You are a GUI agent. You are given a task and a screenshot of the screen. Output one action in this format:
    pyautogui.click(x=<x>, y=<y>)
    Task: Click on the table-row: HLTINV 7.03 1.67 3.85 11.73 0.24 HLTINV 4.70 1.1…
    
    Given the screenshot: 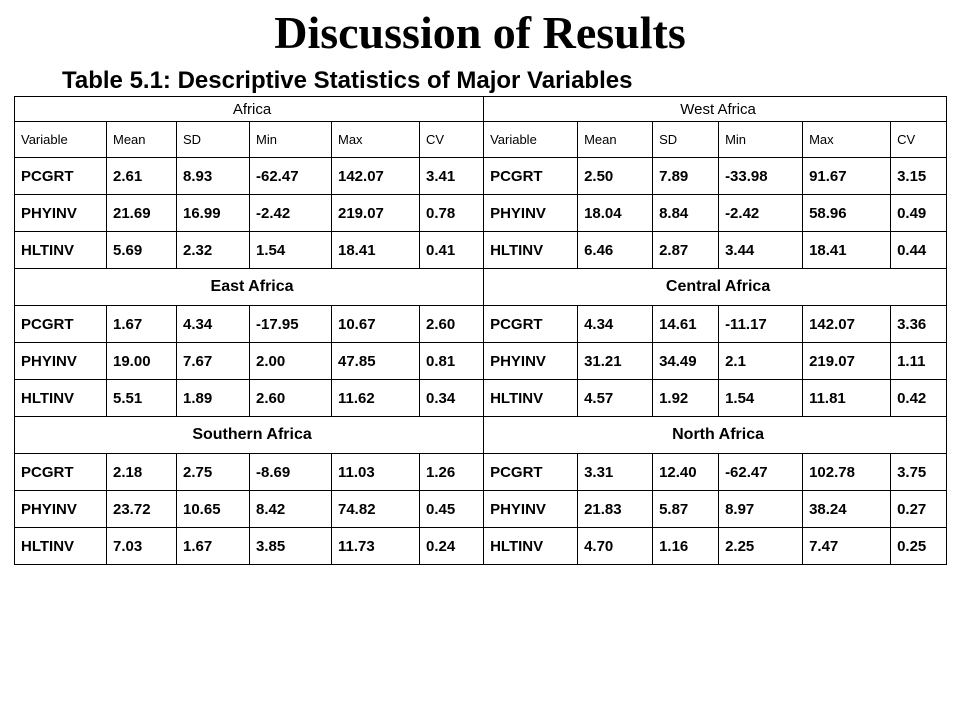 What is the action you would take?
    pyautogui.click(x=481, y=546)
    